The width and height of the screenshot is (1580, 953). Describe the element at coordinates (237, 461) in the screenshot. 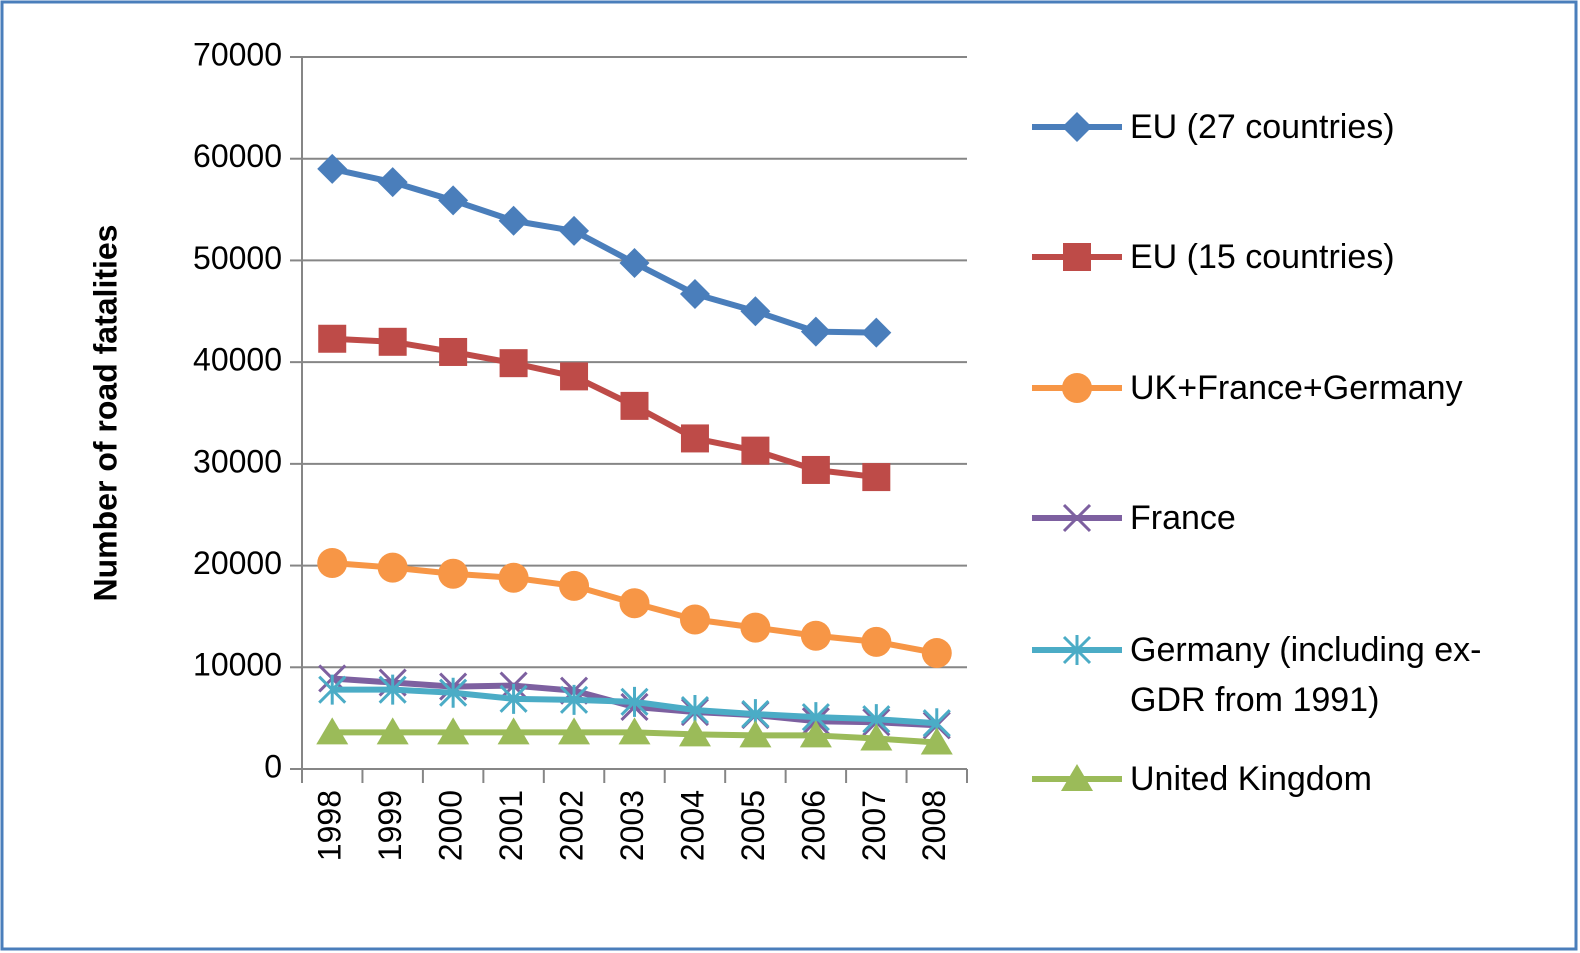

I see `y-tick-label: 30000` at that location.